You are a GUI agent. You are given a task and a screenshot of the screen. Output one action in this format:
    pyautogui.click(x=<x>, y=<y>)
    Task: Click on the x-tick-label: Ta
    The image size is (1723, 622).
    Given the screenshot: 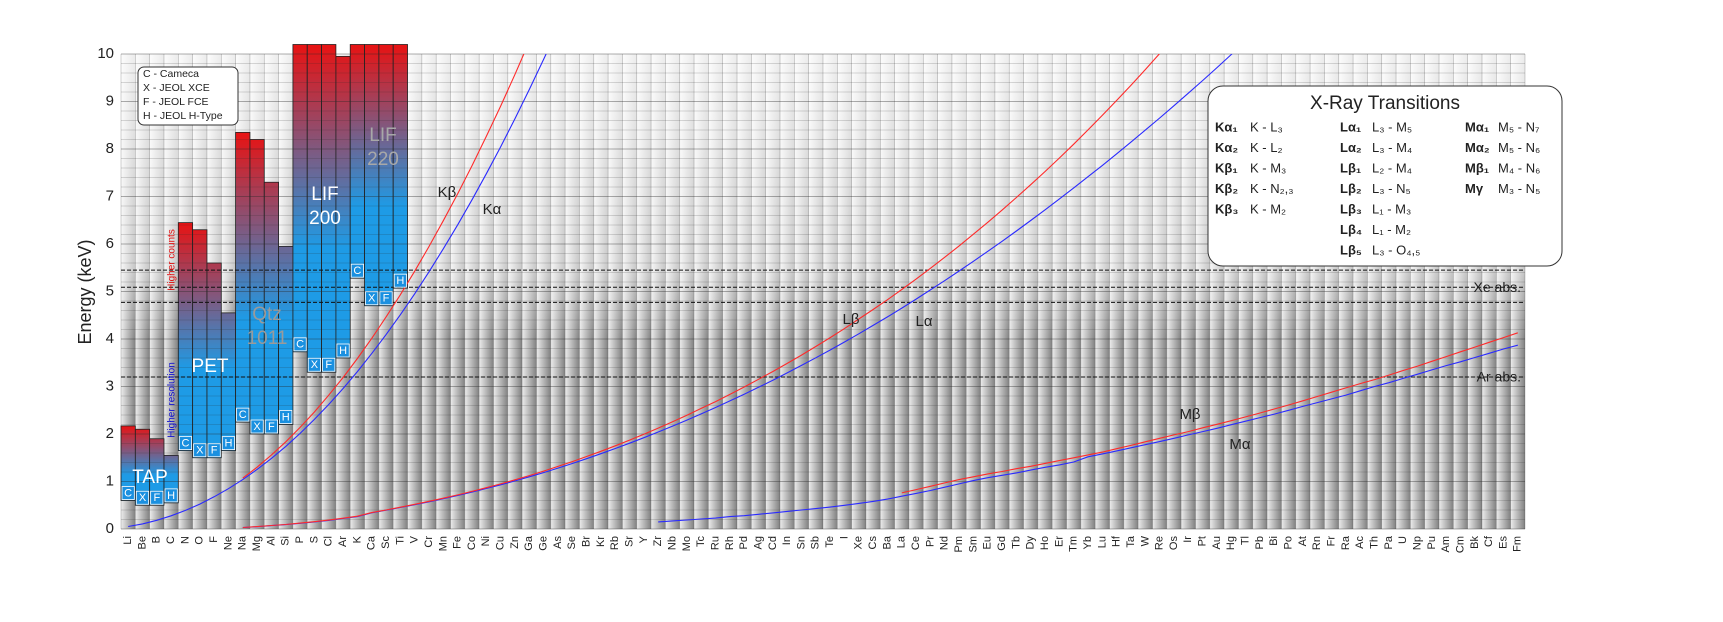 What is the action you would take?
    pyautogui.click(x=1131, y=541)
    